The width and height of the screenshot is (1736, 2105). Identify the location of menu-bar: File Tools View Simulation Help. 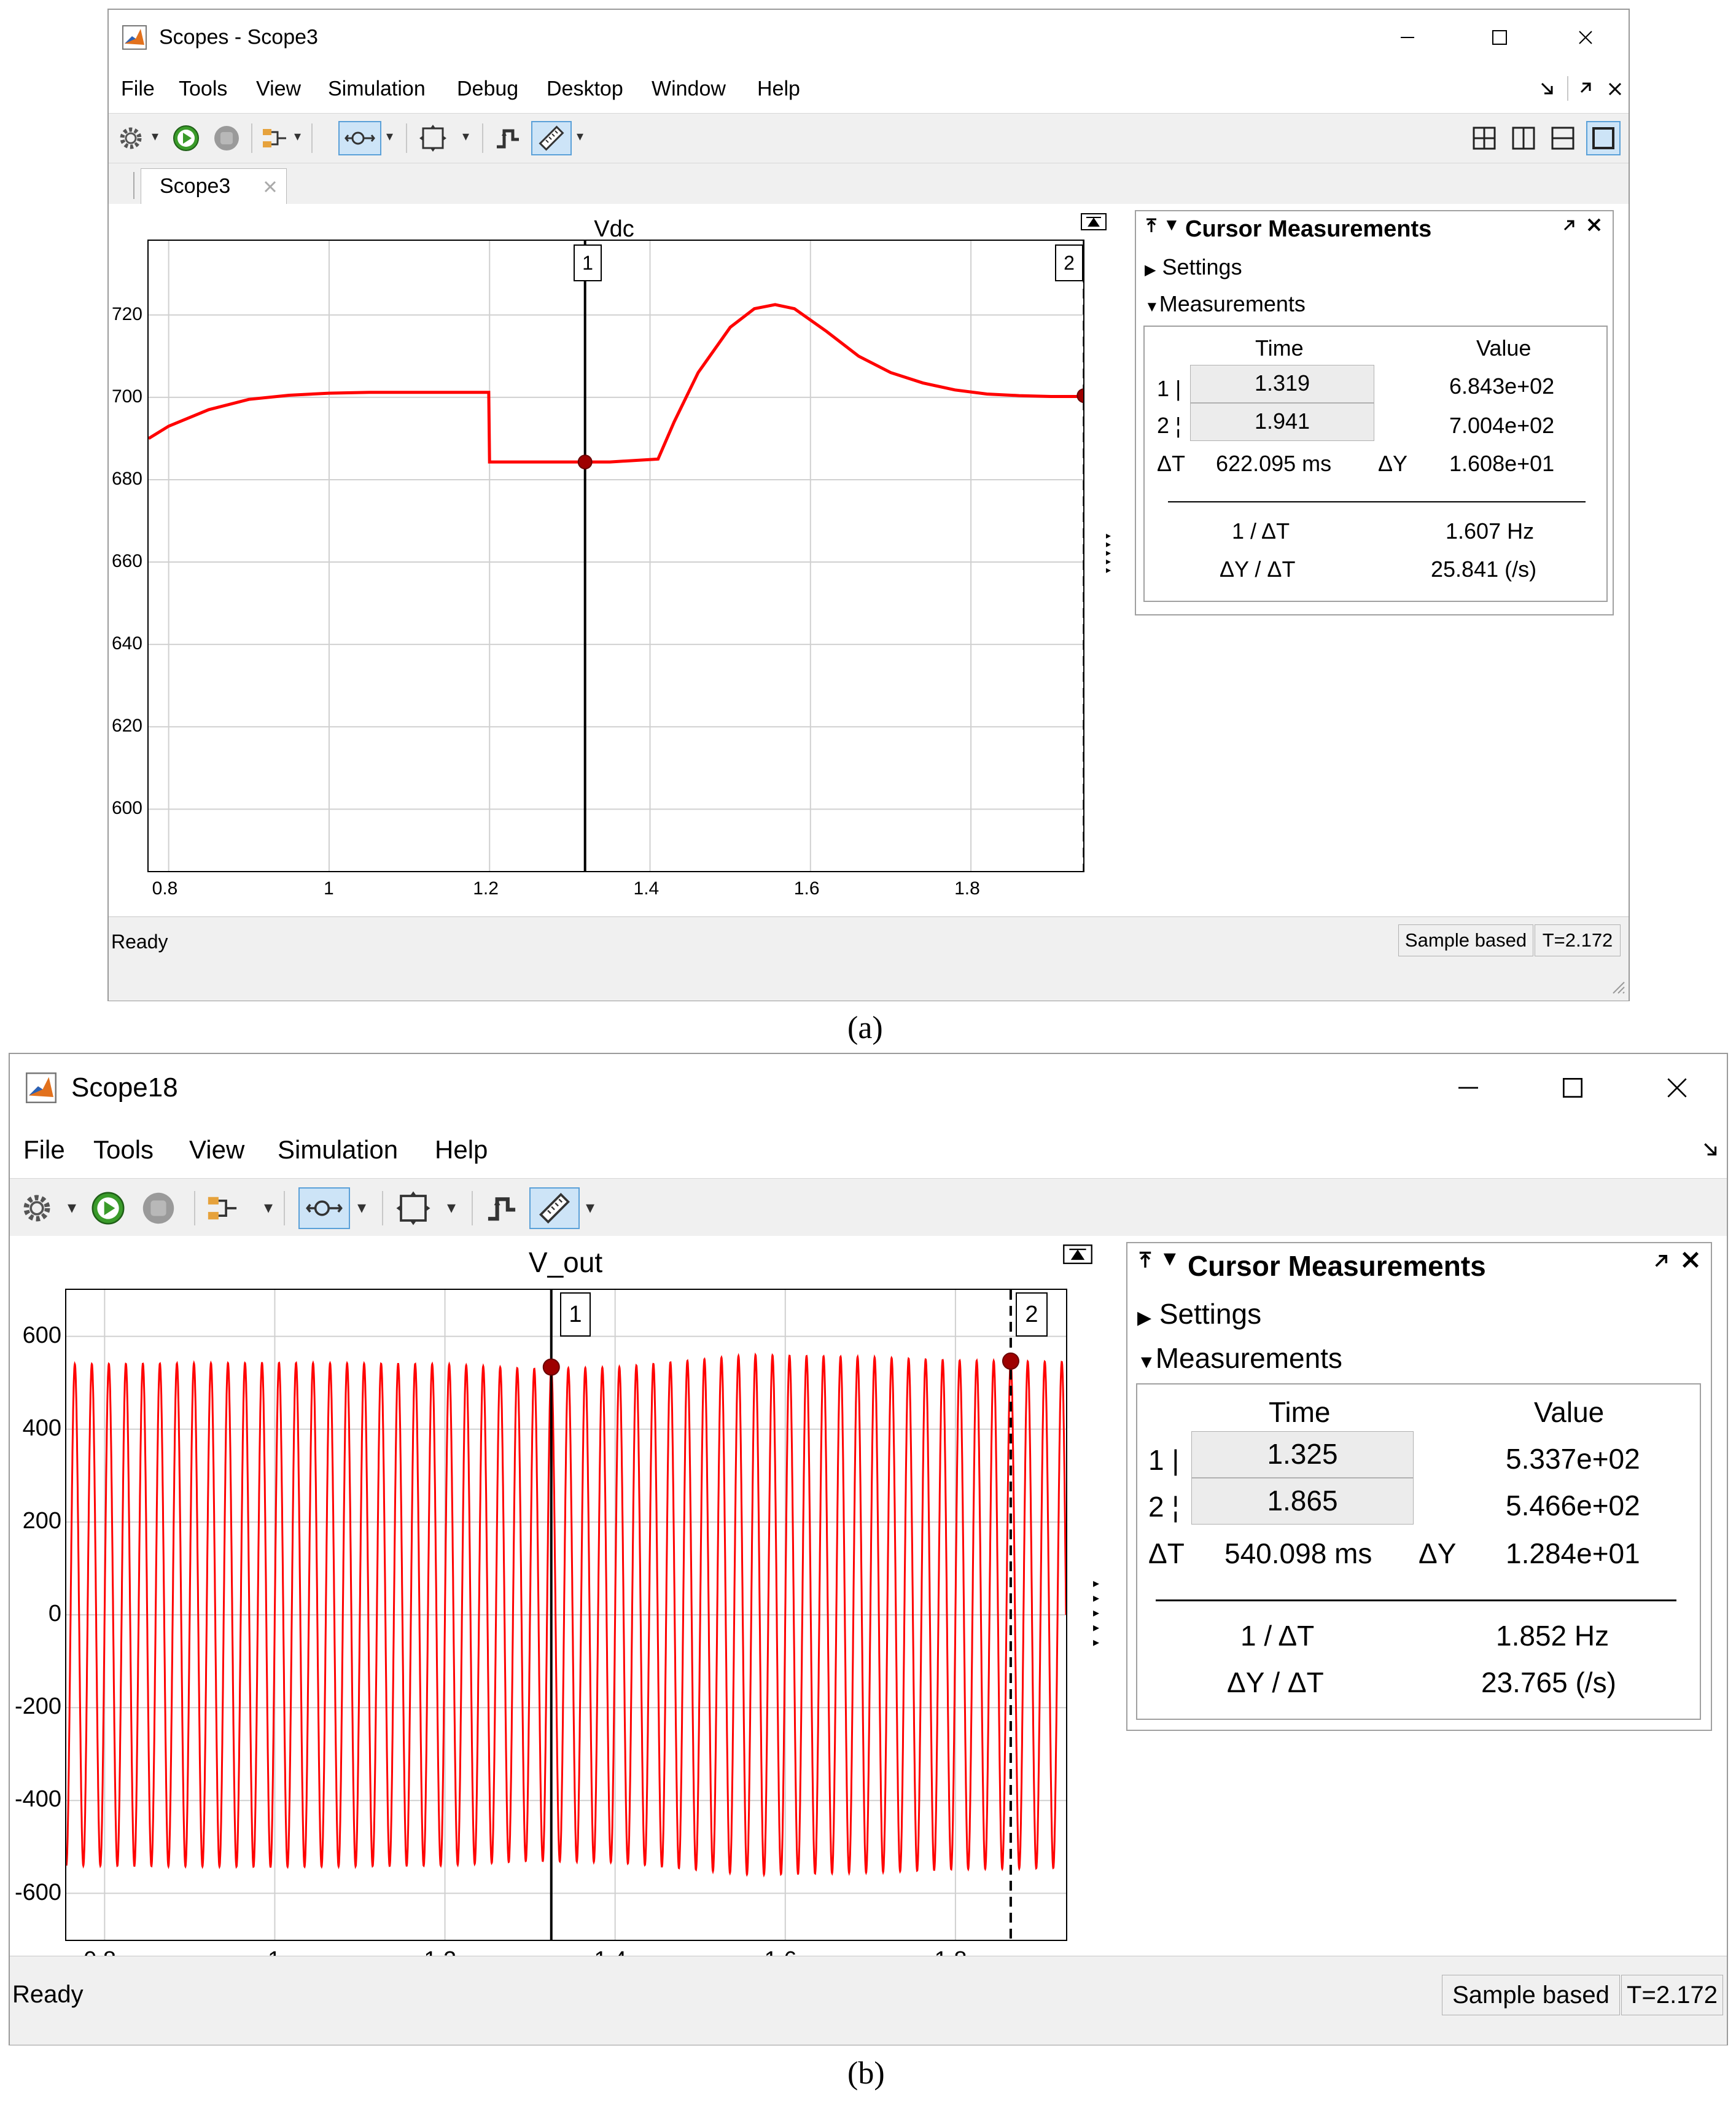
(868, 1150).